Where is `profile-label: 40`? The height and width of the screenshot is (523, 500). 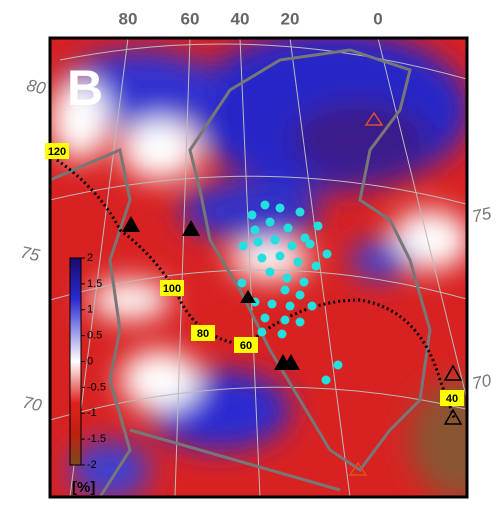 profile-label: 40 is located at coordinates (452, 399).